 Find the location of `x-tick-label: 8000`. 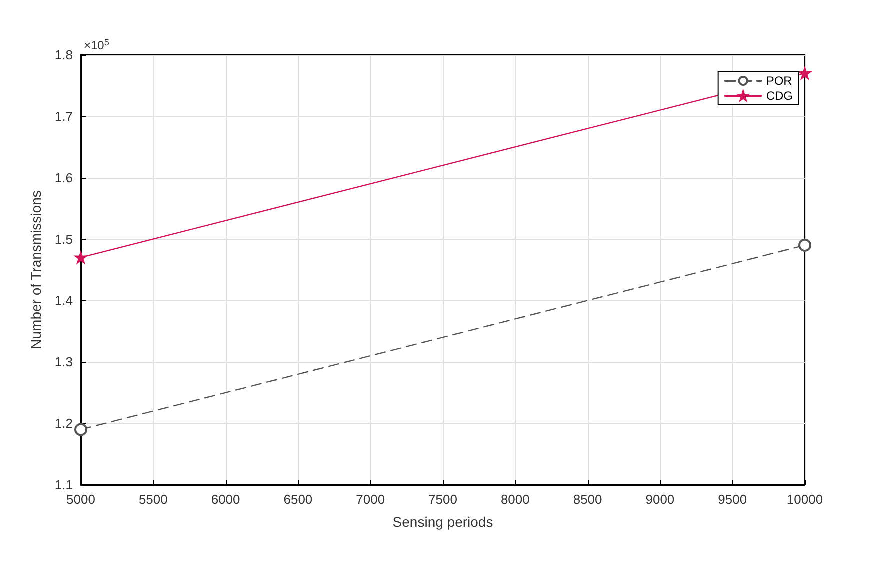

x-tick-label: 8000 is located at coordinates (515, 499).